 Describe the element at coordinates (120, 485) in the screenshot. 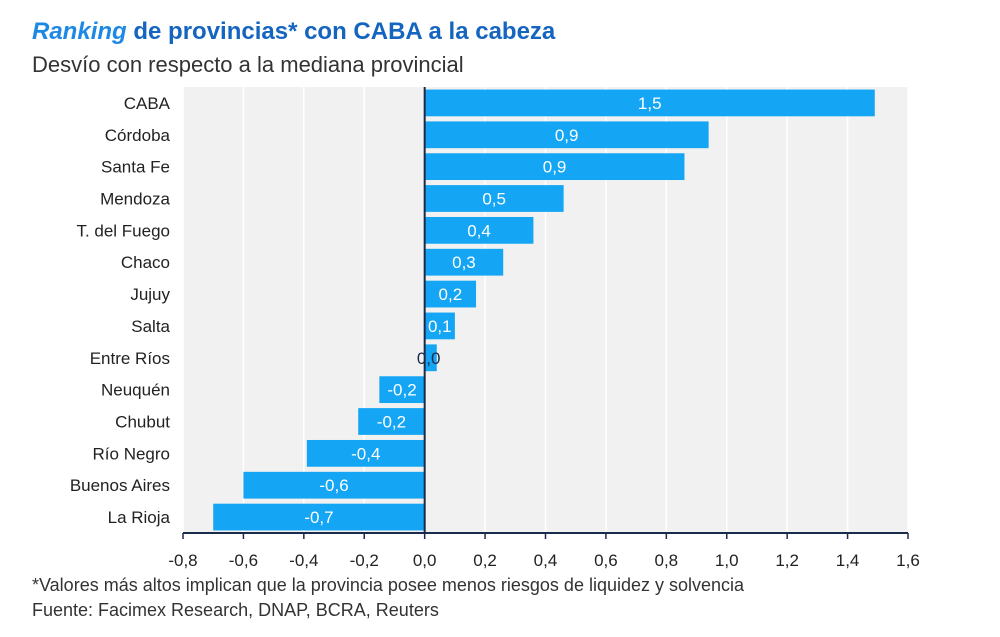

I see `category-label: Buenos Aires` at that location.